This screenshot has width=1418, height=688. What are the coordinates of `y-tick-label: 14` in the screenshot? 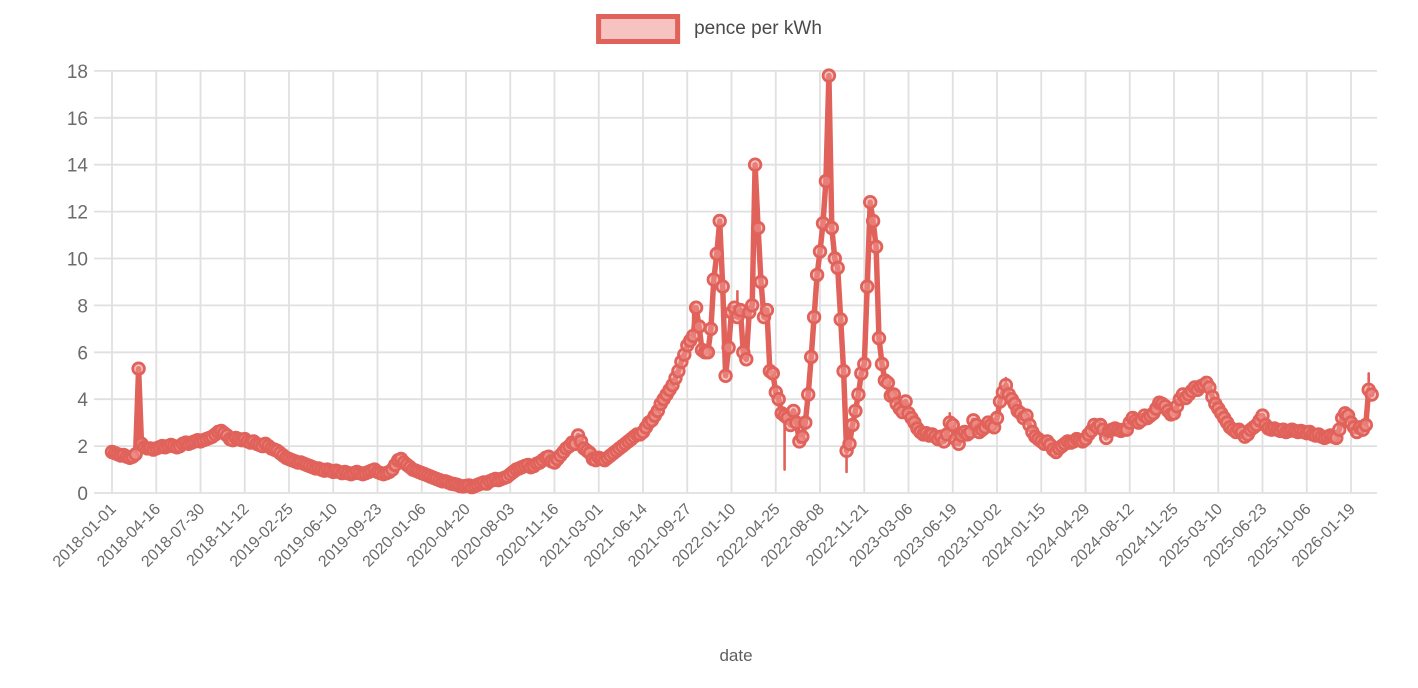 It's located at (78, 166).